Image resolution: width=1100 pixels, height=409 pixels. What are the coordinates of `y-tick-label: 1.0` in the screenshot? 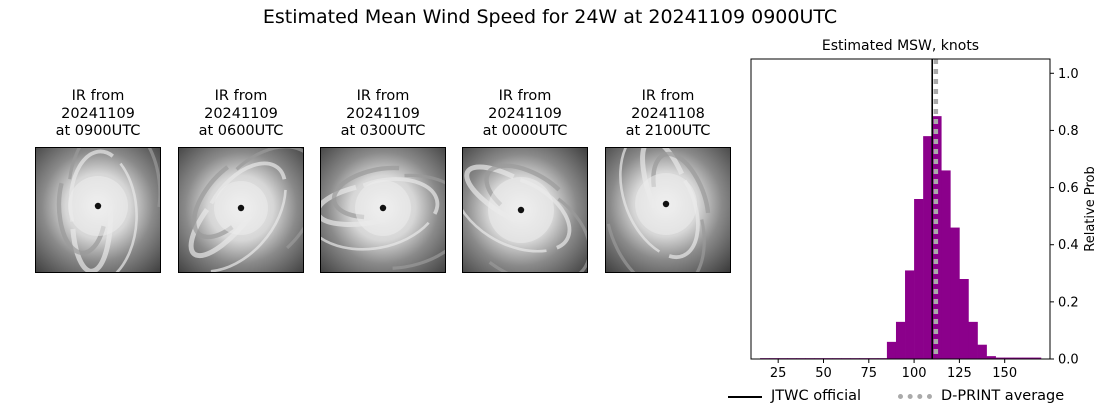 It's located at (1068, 74).